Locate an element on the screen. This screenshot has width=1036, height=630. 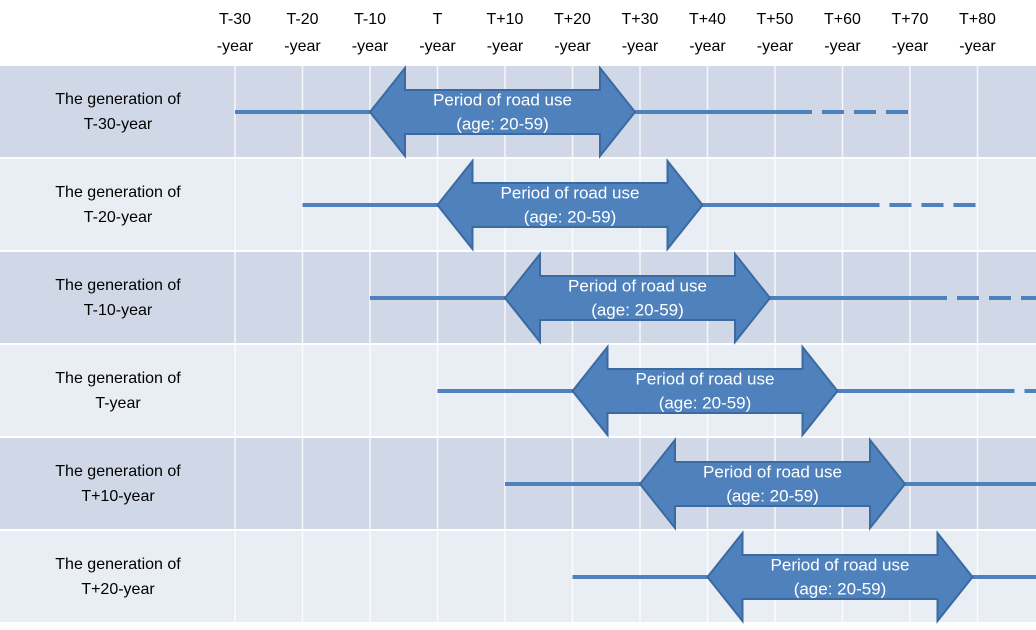
column-header: T-20 is located at coordinates (302, 19).